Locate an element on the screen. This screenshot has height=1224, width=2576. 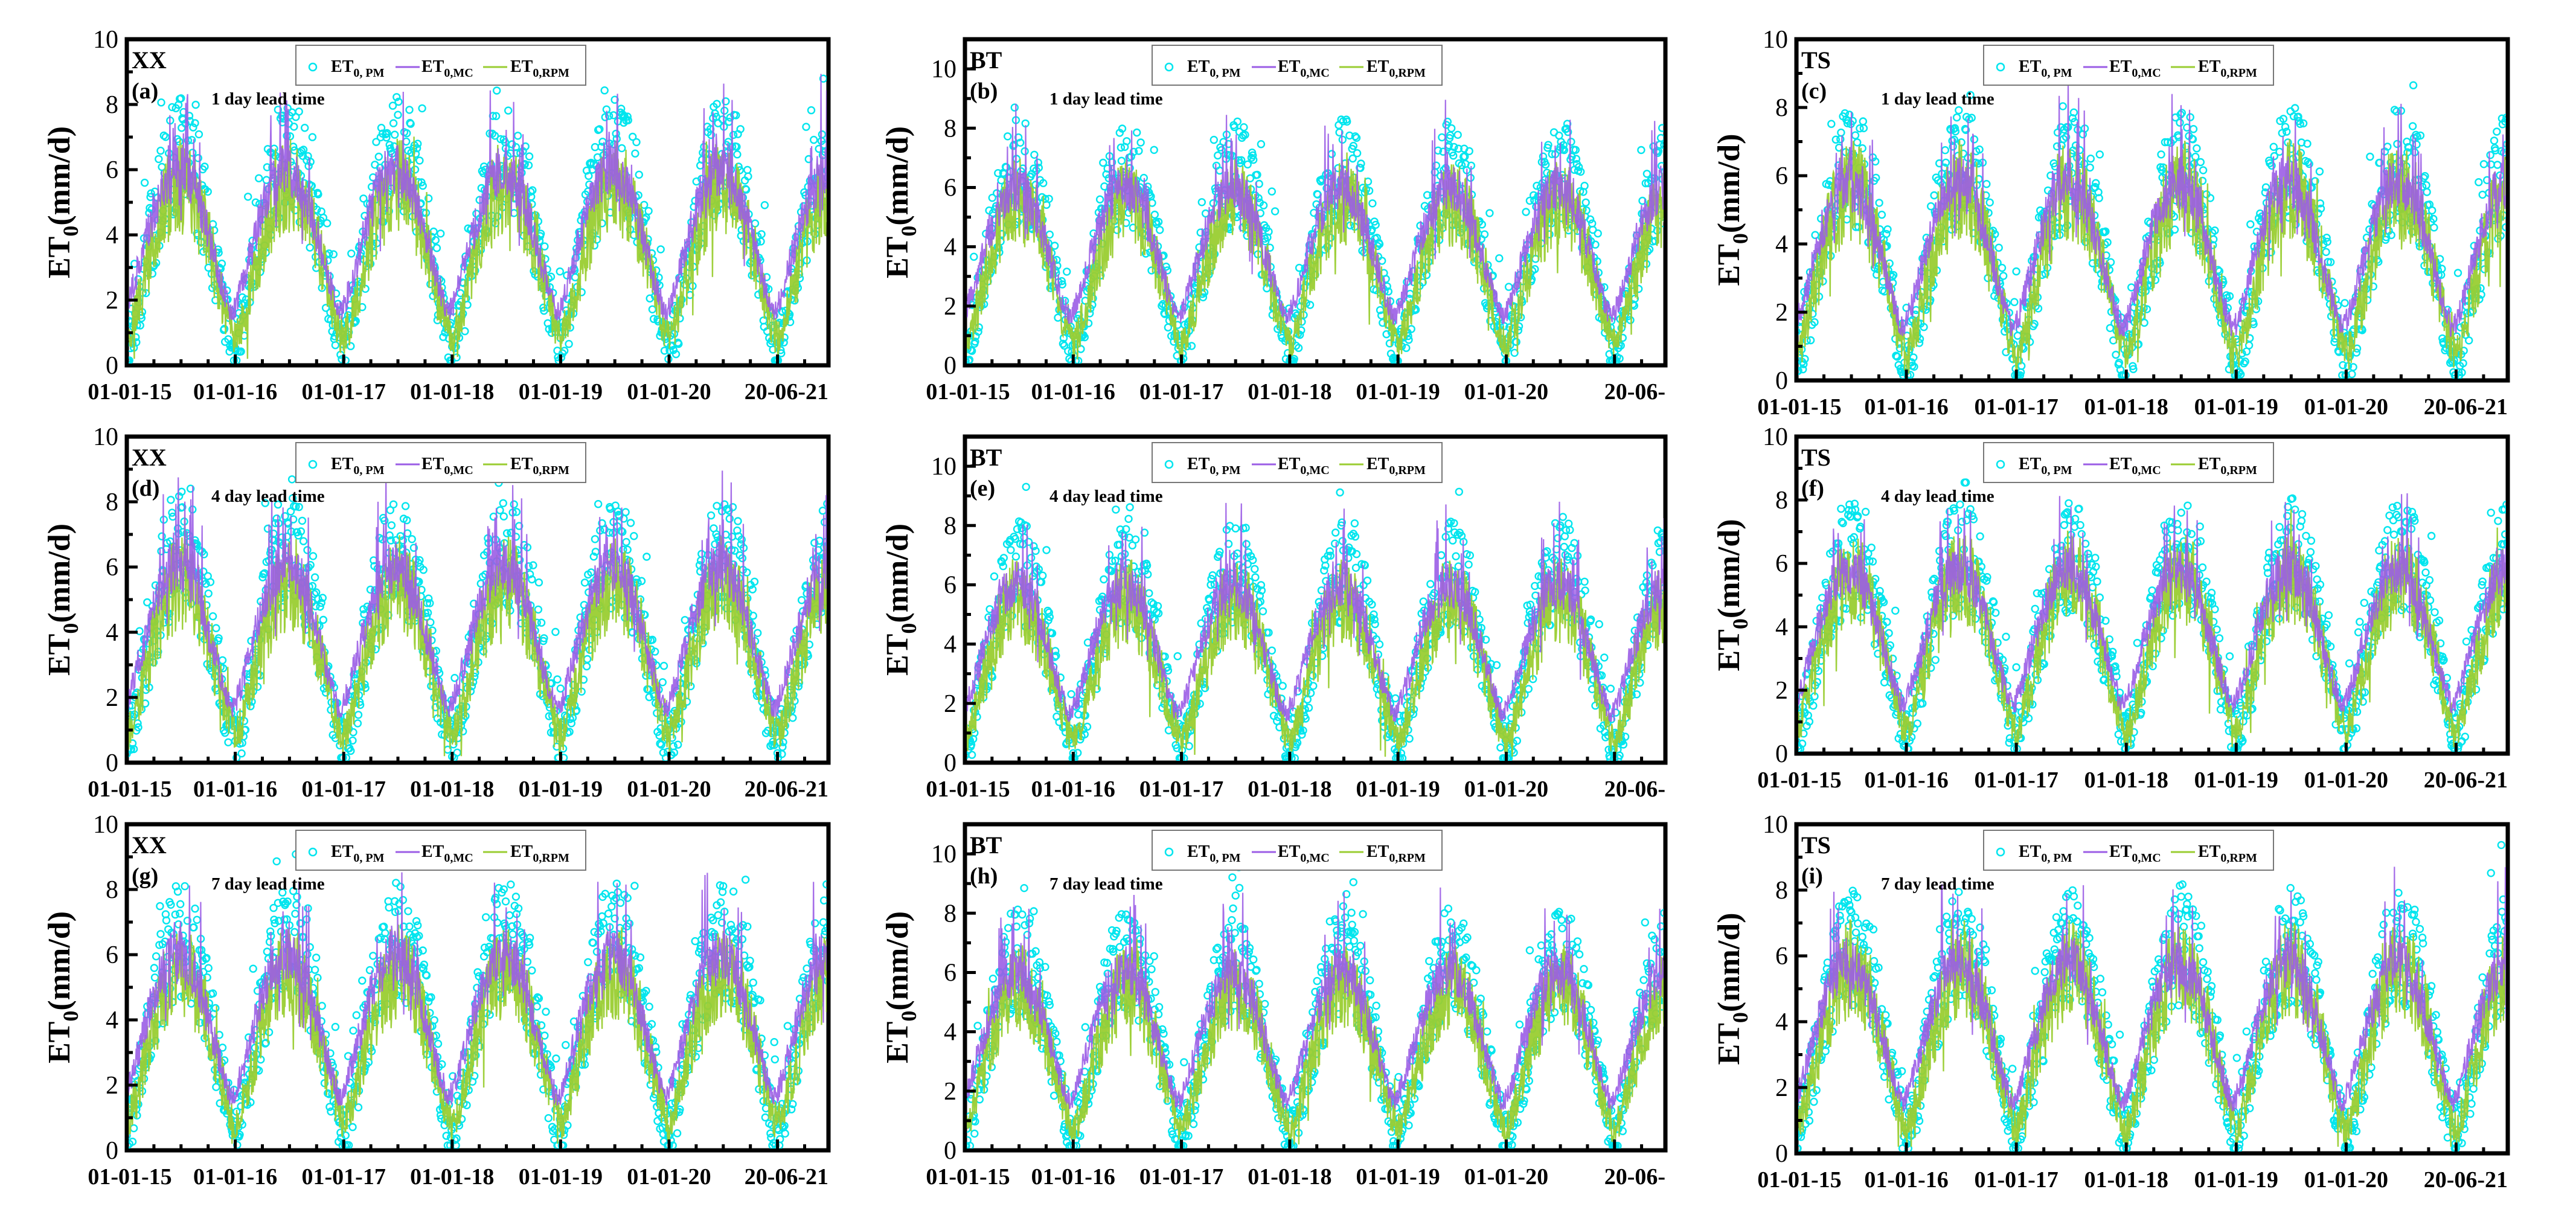
panel-label: (b) is located at coordinates (984, 91).